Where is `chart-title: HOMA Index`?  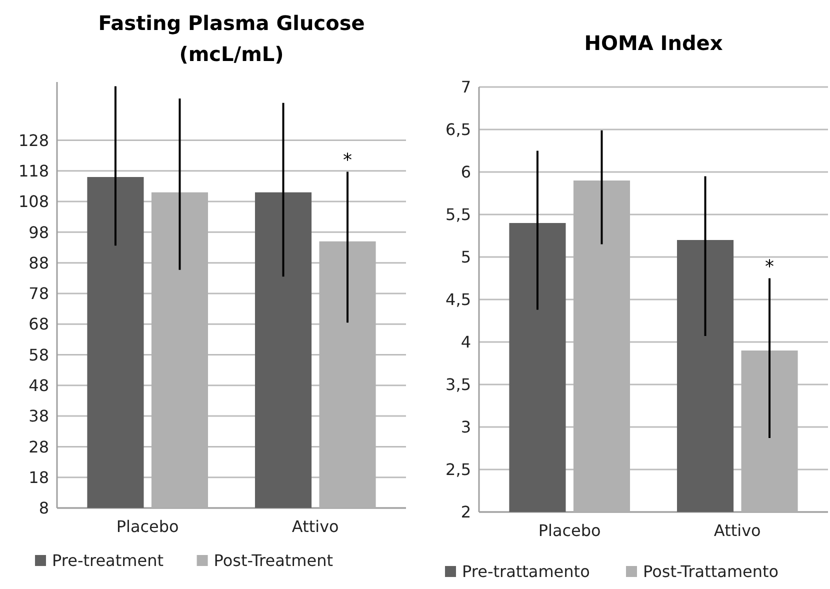
chart-title: HOMA Index is located at coordinates (653, 43).